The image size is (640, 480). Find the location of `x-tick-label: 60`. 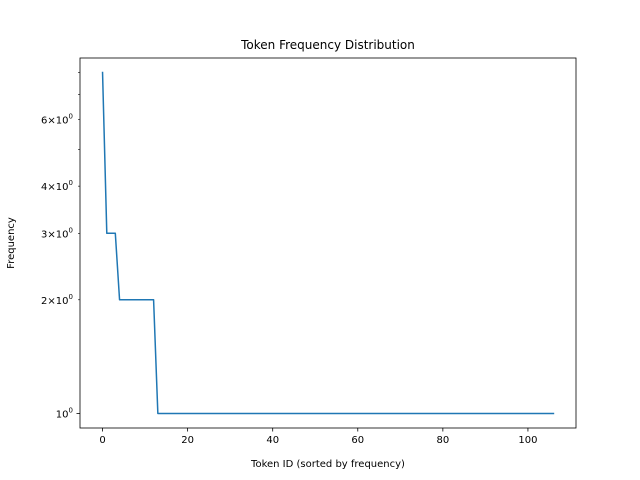

x-tick-label: 60 is located at coordinates (357, 440).